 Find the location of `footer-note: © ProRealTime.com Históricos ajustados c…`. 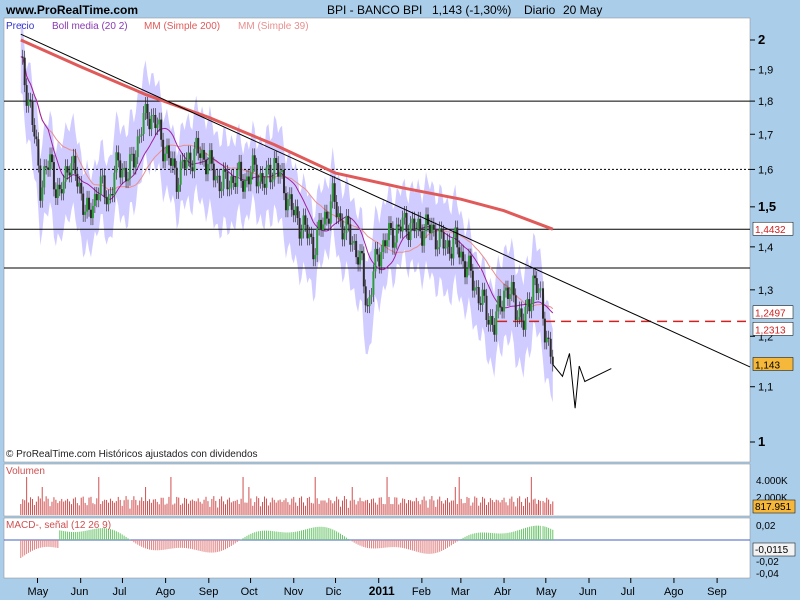

footer-note: © ProRealTime.com Históricos ajustados c… is located at coordinates (132, 454).